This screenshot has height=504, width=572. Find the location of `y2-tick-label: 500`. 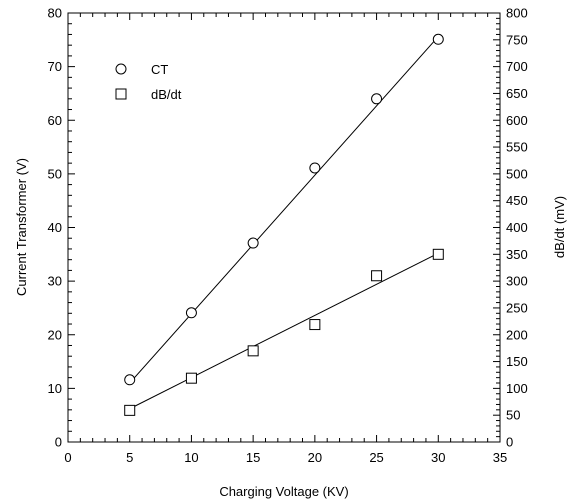

y2-tick-label: 500 is located at coordinates (517, 173).